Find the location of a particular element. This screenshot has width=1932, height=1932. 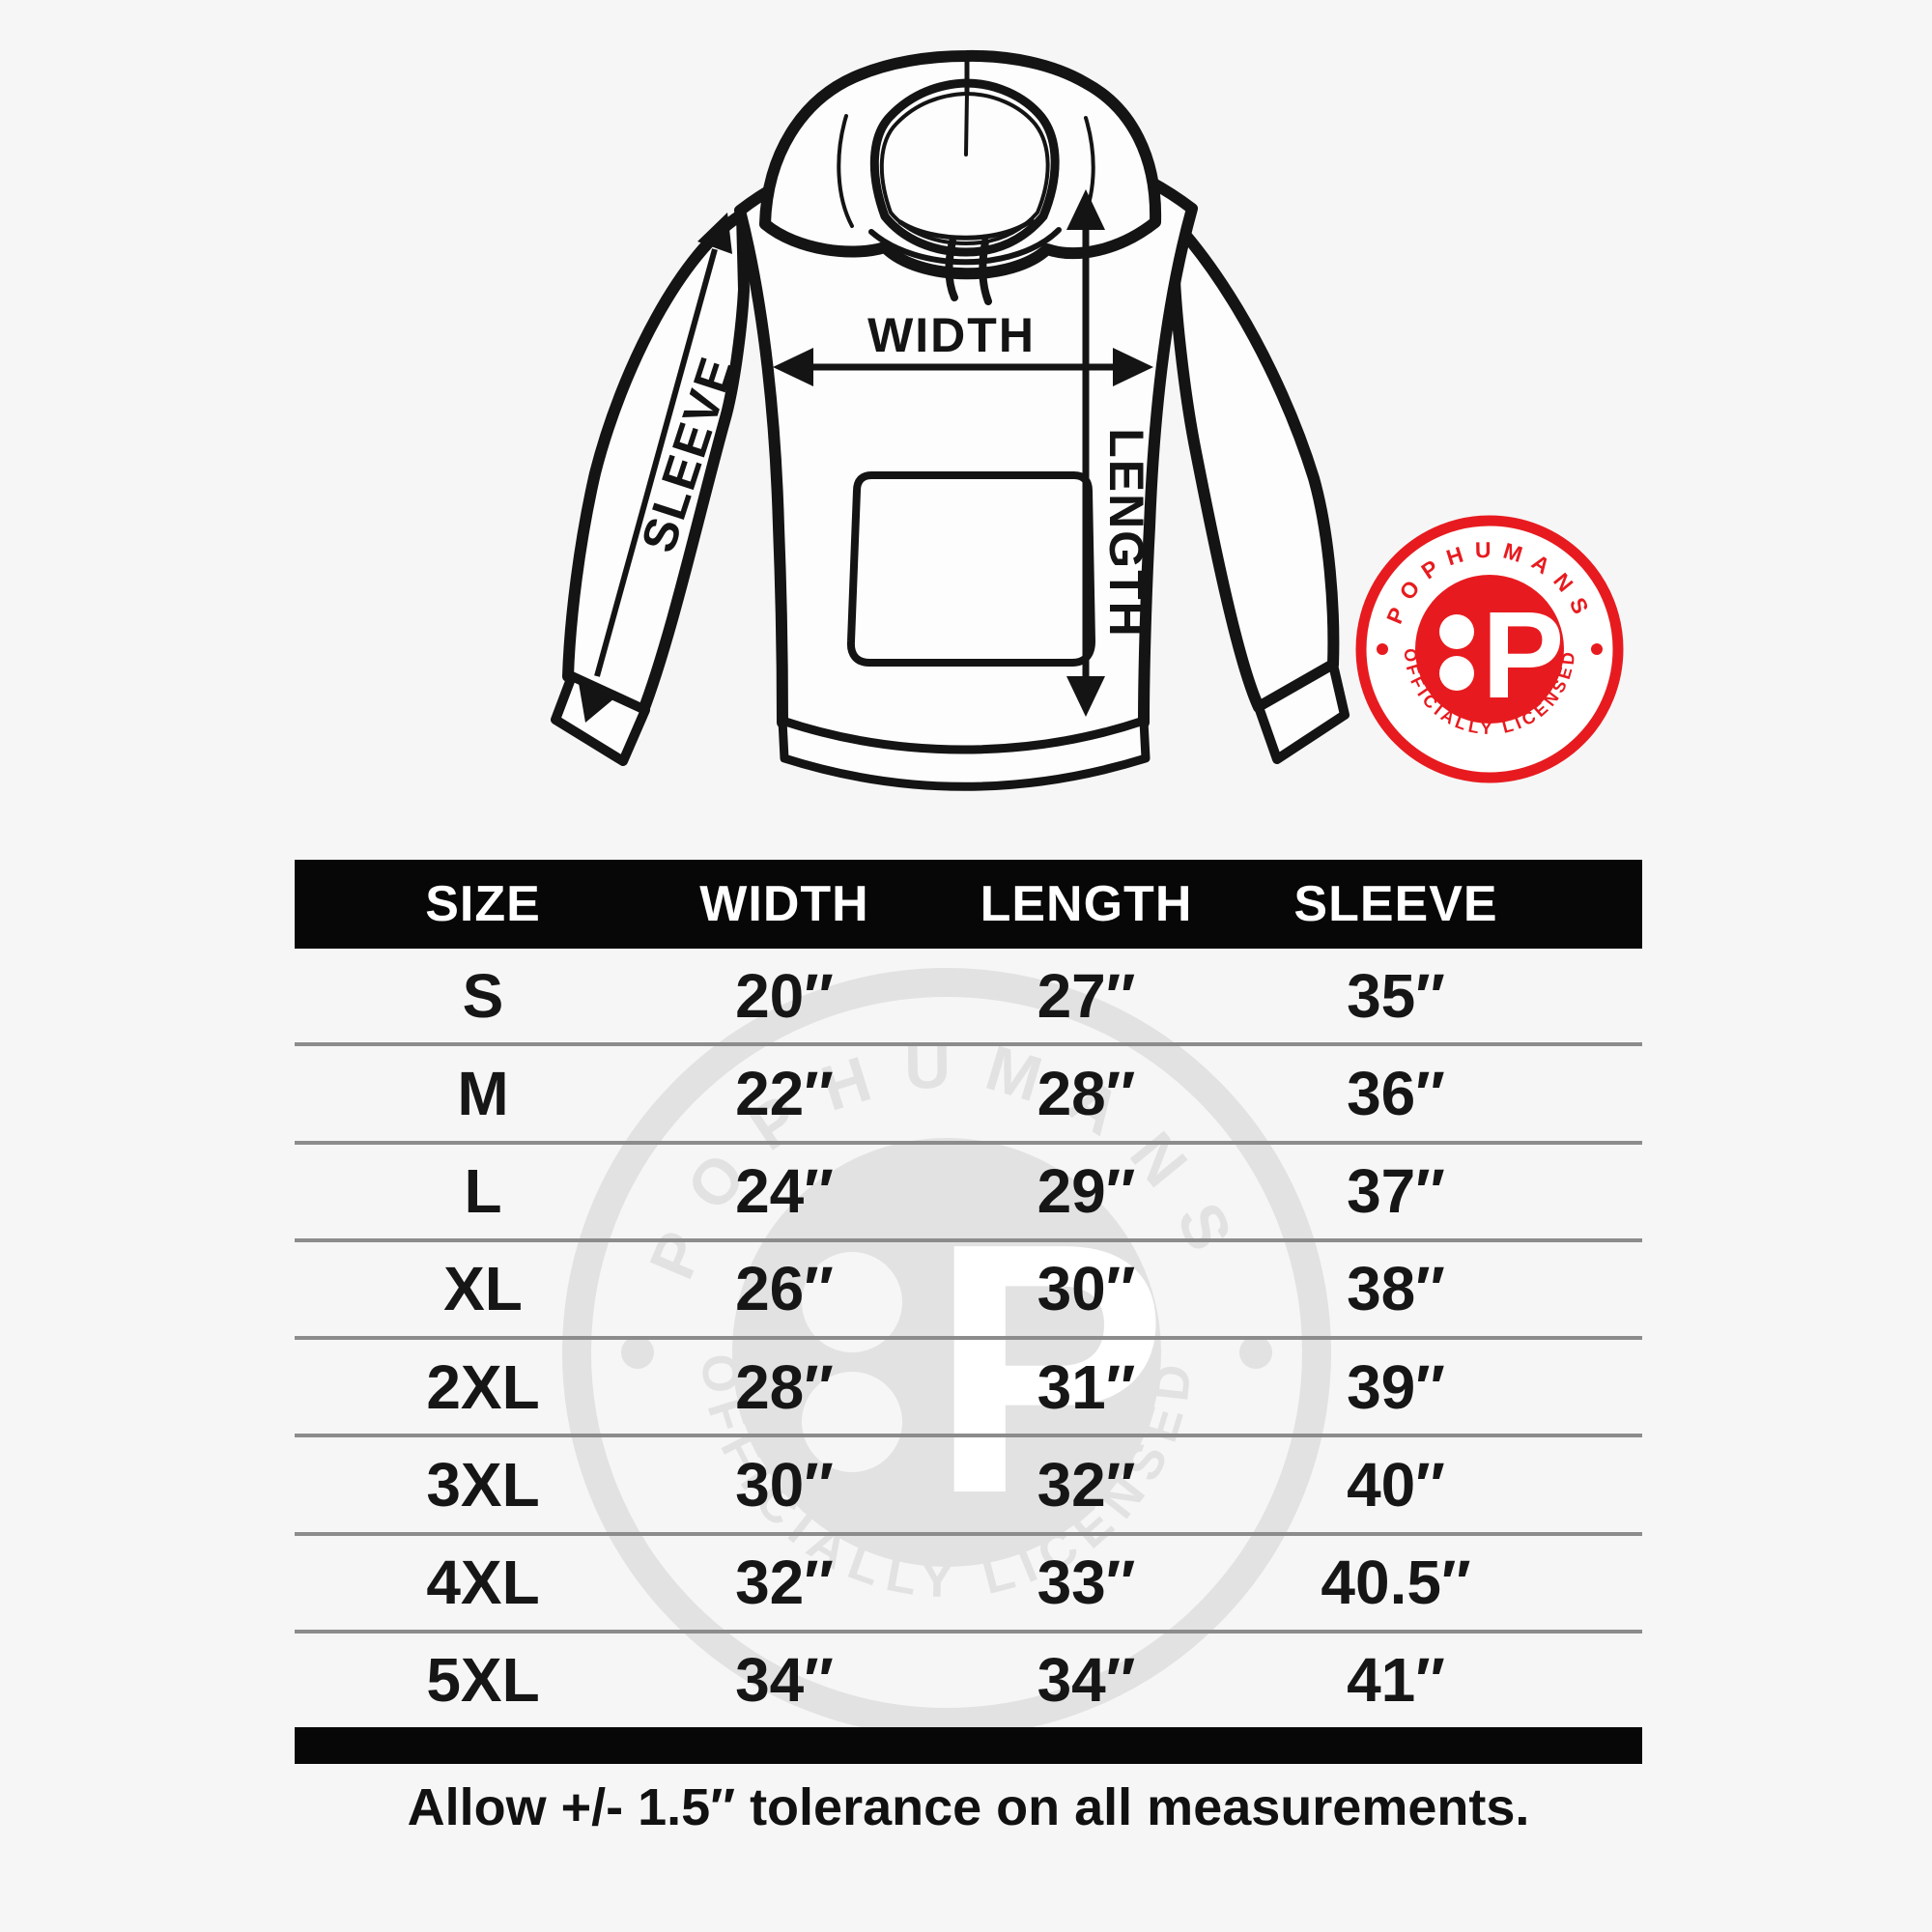

hood-back-fold is located at coordinates (966, 229).